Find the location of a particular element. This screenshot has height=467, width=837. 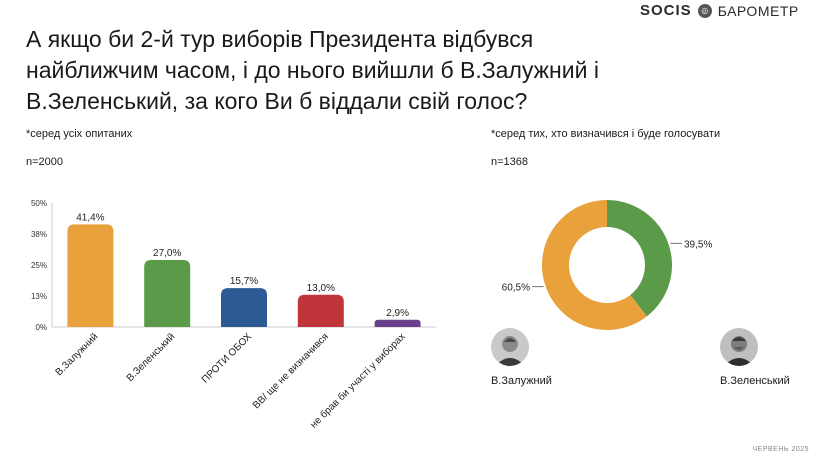

y-tick-label: 0% is located at coordinates (41, 327).